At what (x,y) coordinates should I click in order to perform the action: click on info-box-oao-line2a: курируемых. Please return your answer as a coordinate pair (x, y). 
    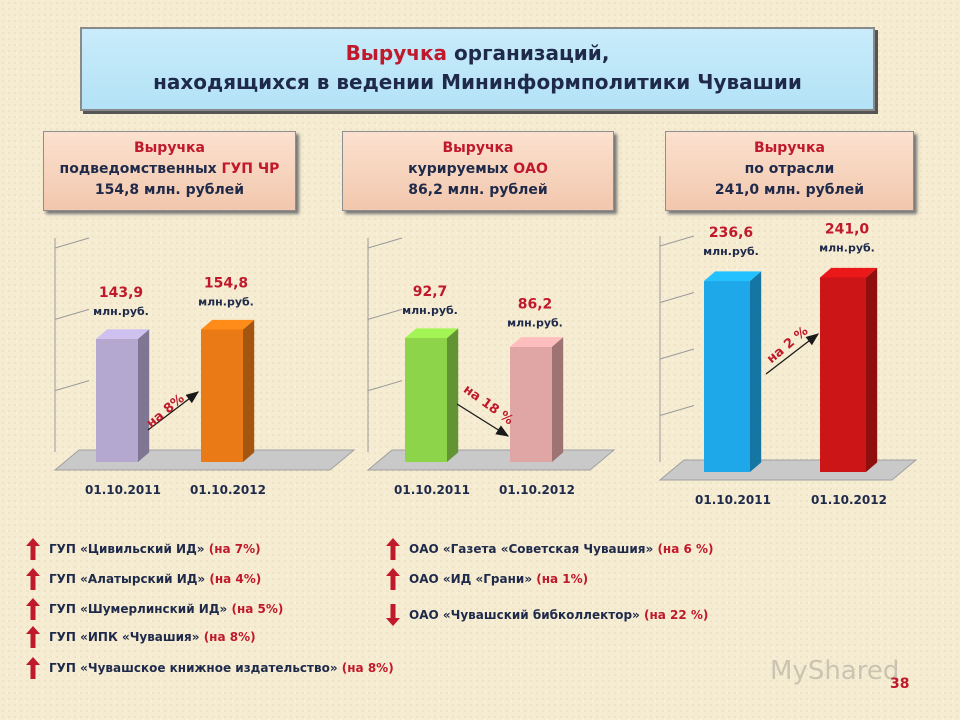
    Looking at the image, I should click on (458, 169).